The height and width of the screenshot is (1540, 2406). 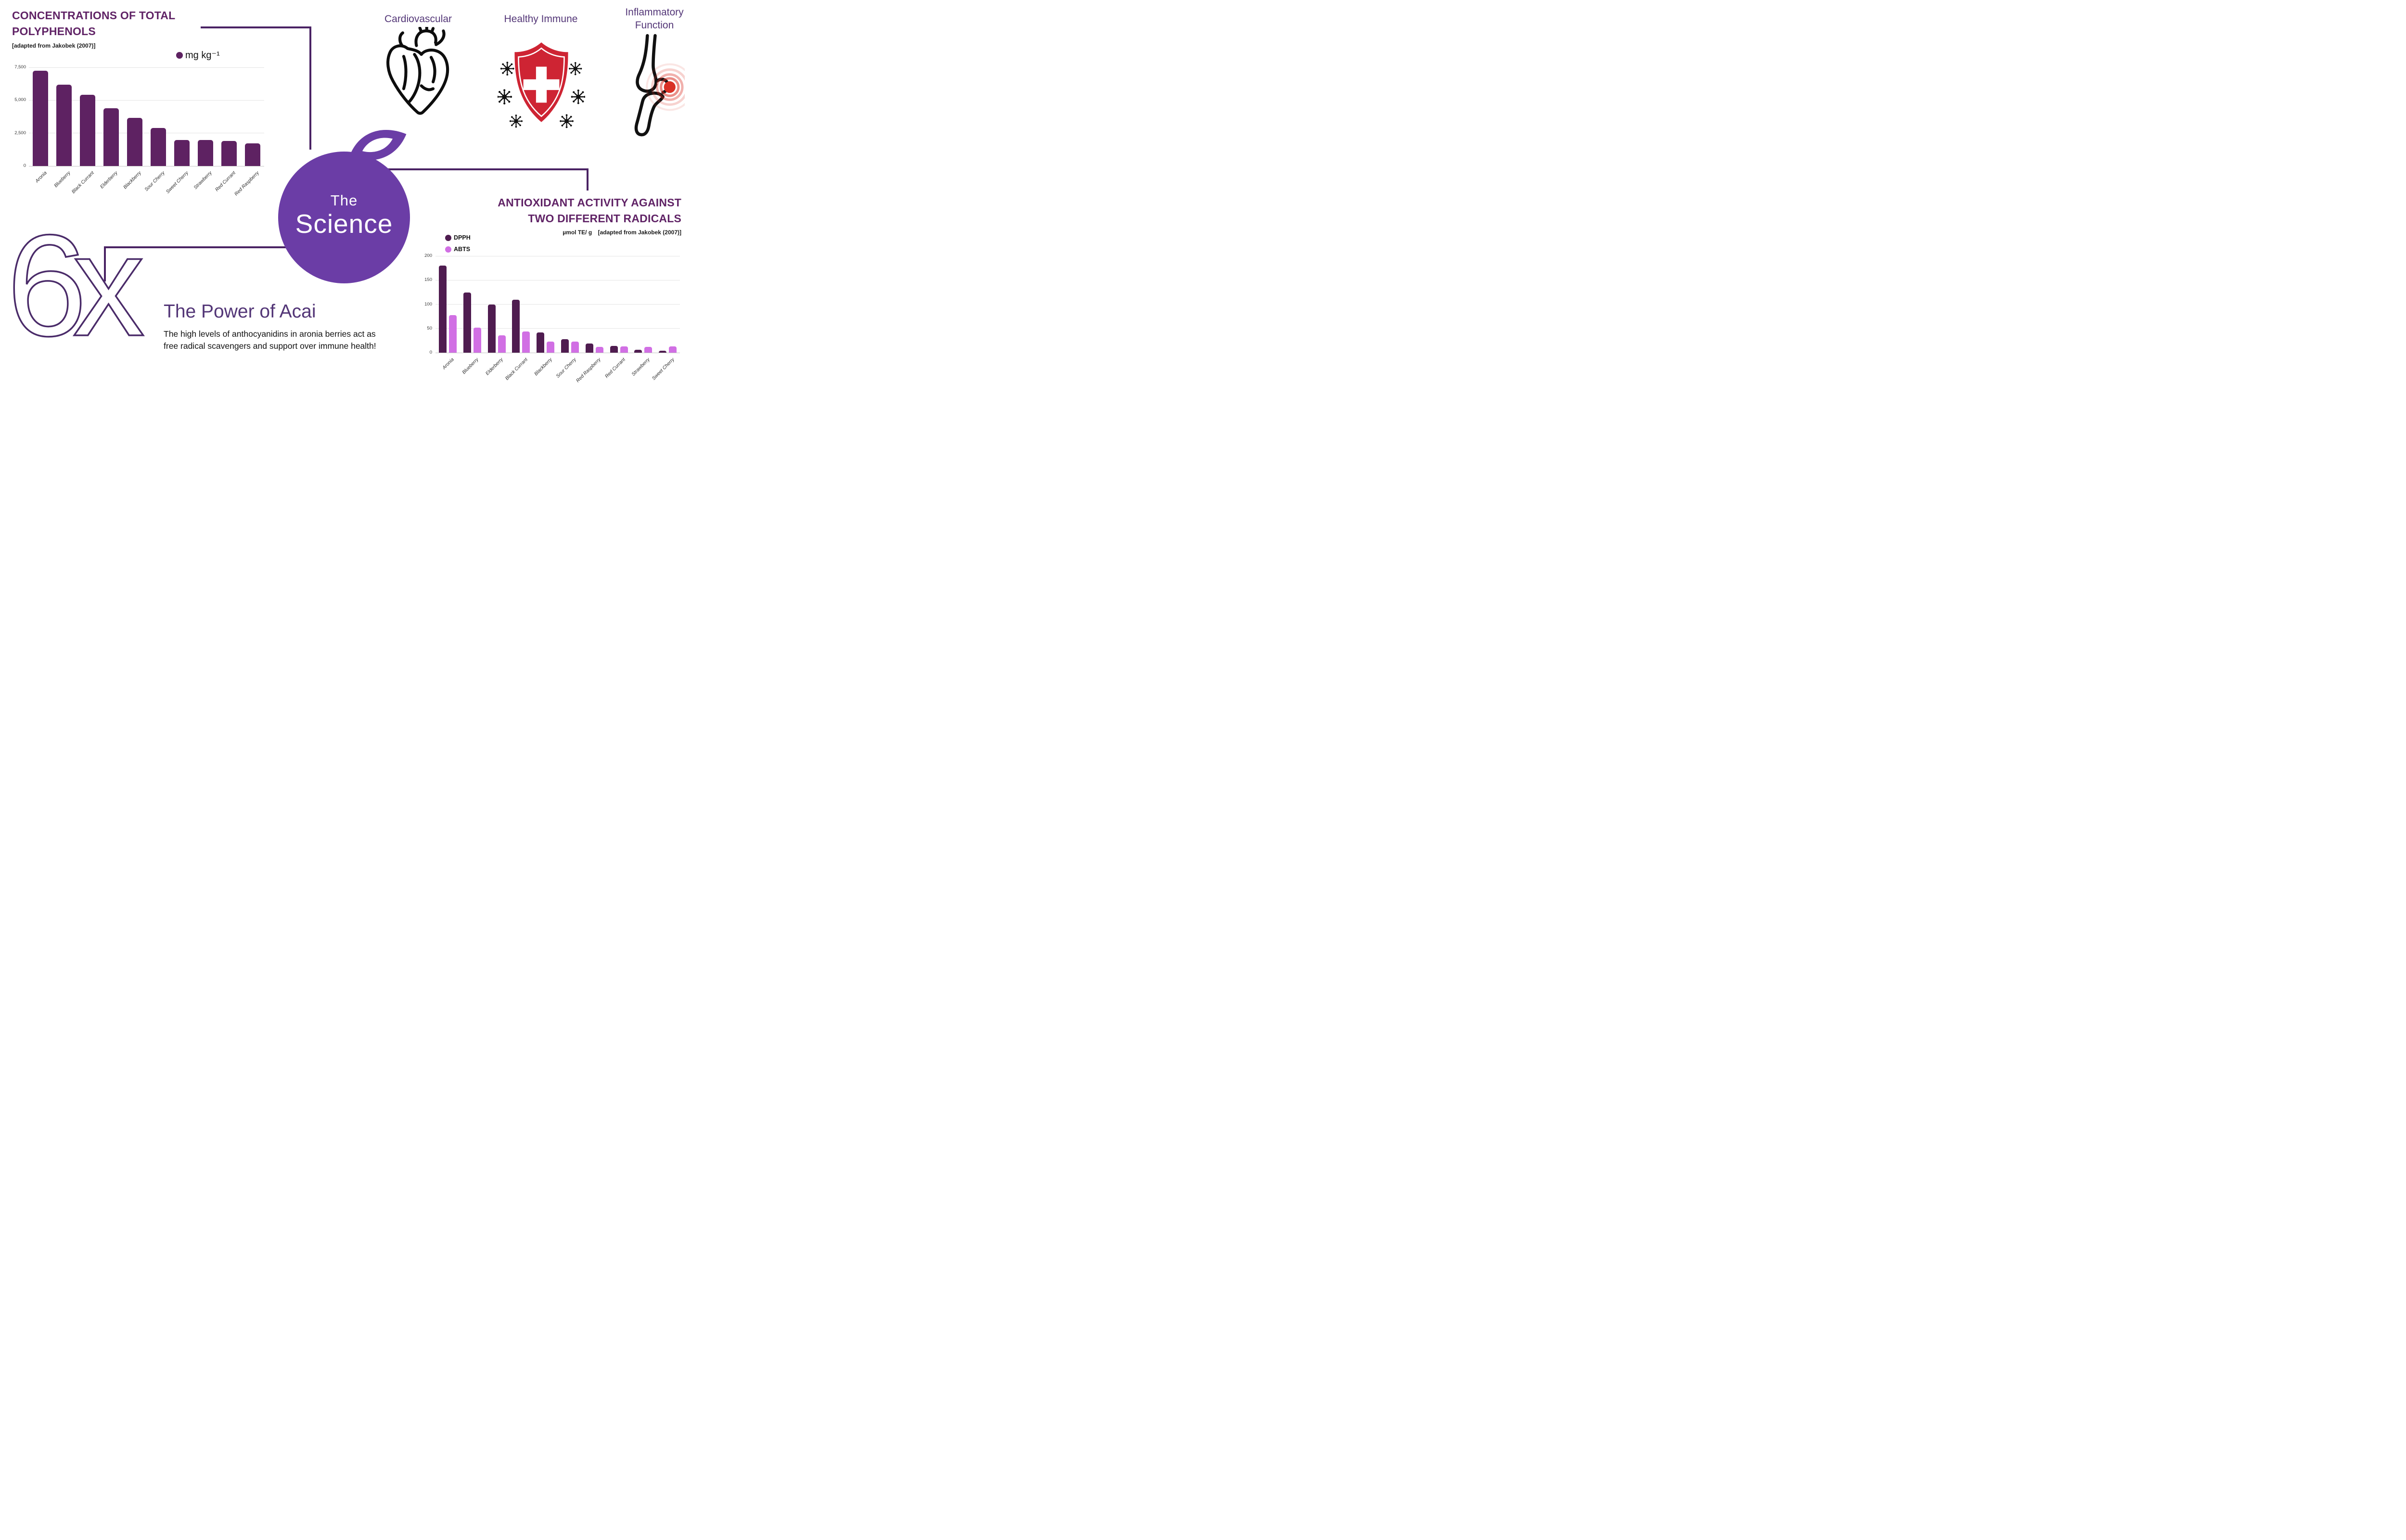 I want to click on mg-kg-legend-label: mg kg⁻¹, so click(x=202, y=56).